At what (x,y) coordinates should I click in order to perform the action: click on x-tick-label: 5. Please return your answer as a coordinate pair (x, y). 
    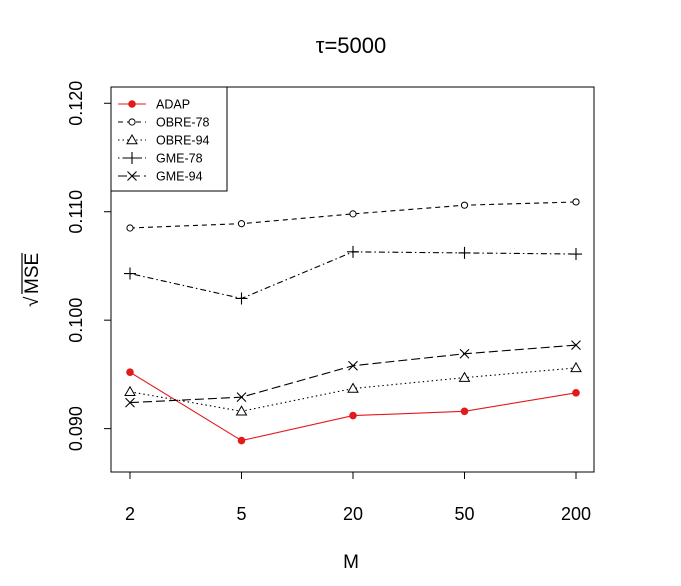
    Looking at the image, I should click on (241, 514).